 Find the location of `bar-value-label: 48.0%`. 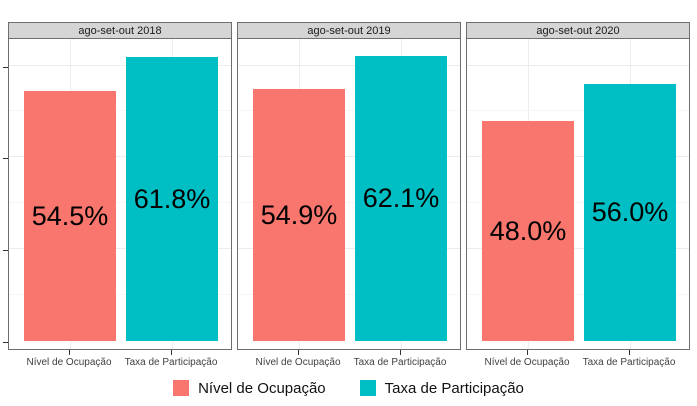

bar-value-label: 48.0% is located at coordinates (528, 230).